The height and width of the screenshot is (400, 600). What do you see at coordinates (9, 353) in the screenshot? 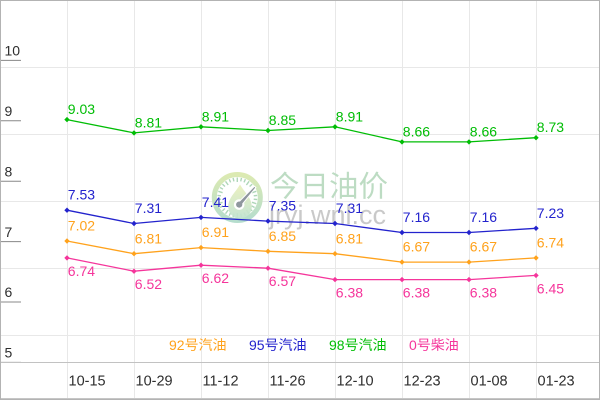
I see `svg-text: 5` at bounding box center [9, 353].